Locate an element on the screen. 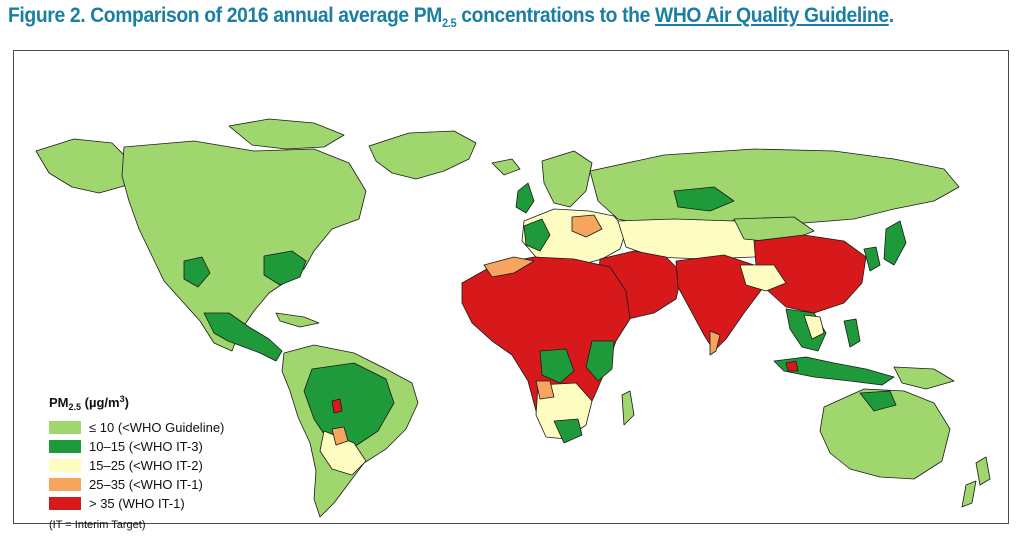 The width and height of the screenshot is (1023, 538). legend-item: 10–15 (<WHO IT-3) is located at coordinates (179, 446).